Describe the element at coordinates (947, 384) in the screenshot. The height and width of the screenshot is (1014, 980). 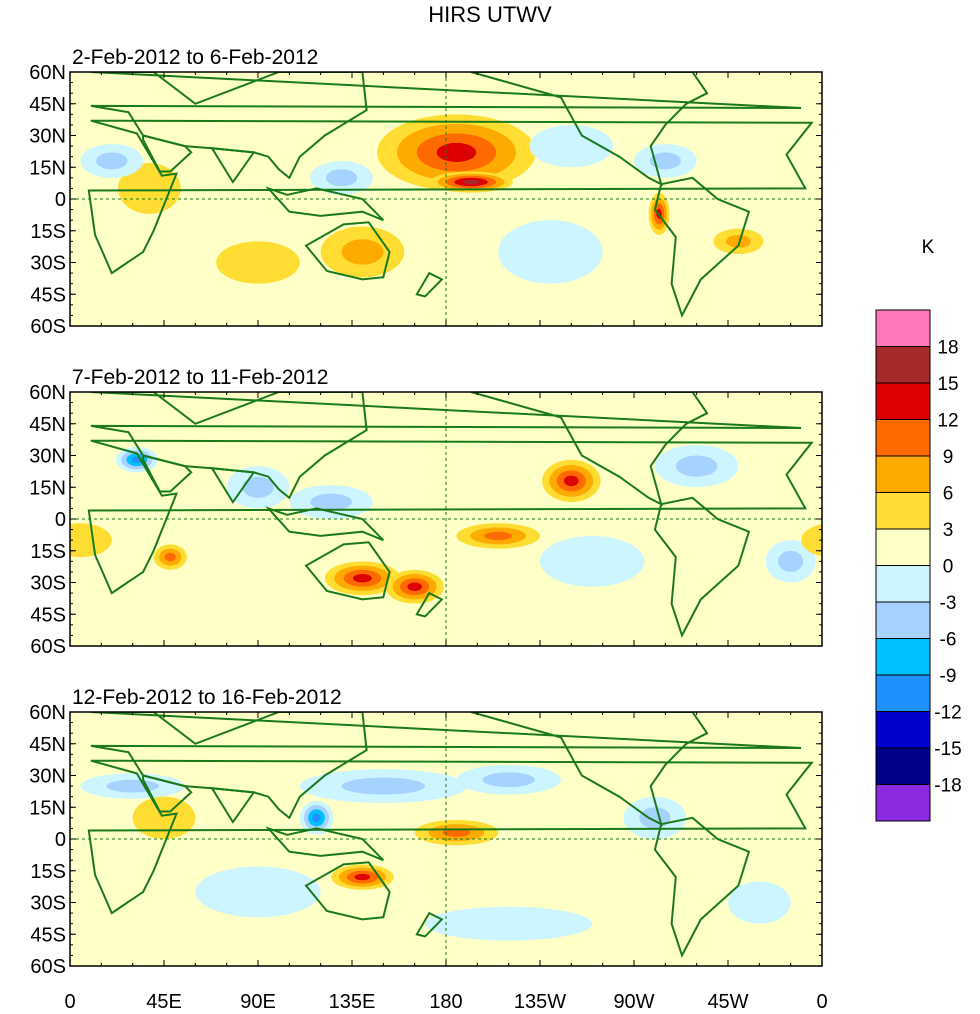
I see `colorbar-level-label: 15` at that location.